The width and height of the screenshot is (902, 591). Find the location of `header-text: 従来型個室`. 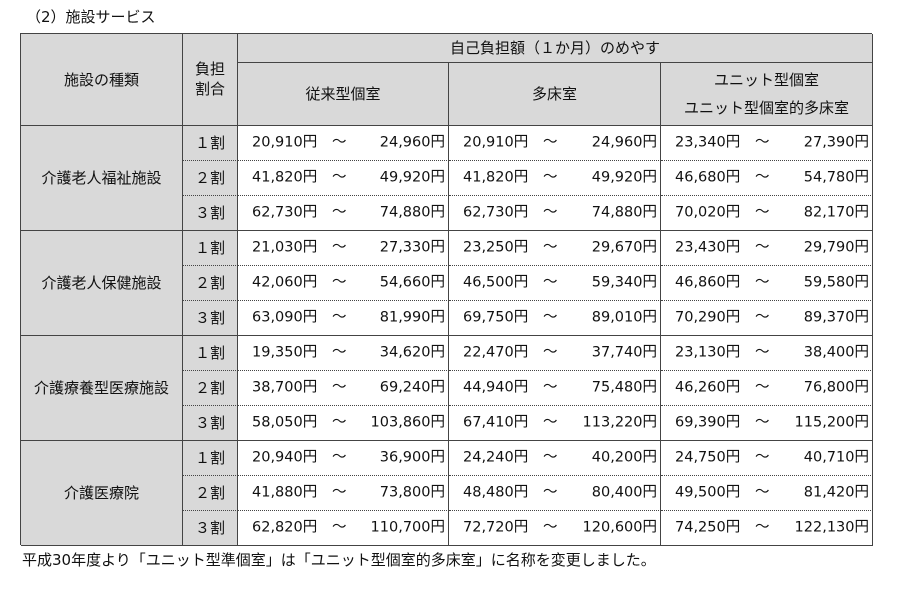

header-text: 従来型個室 is located at coordinates (343, 93).